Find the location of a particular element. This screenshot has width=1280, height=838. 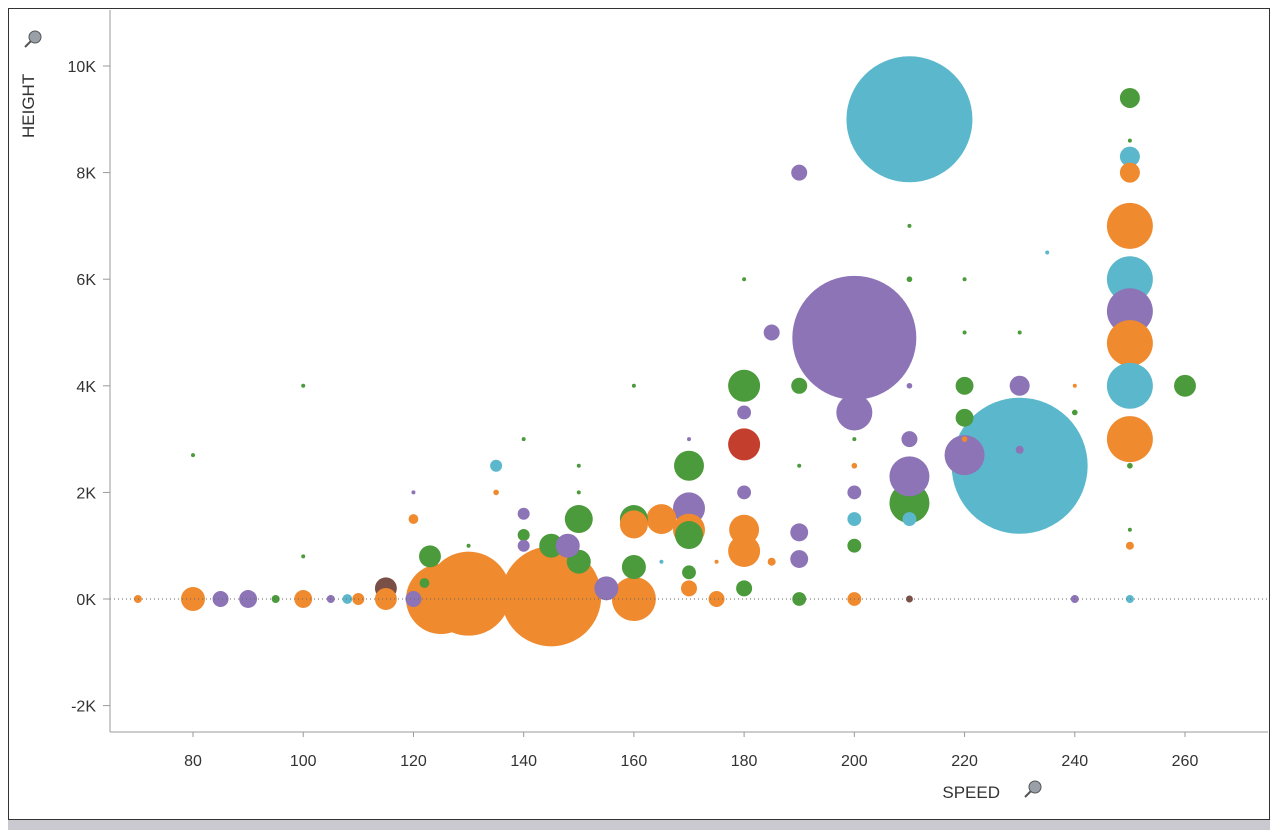

y-axis-pin-icon is located at coordinates (33, 39).